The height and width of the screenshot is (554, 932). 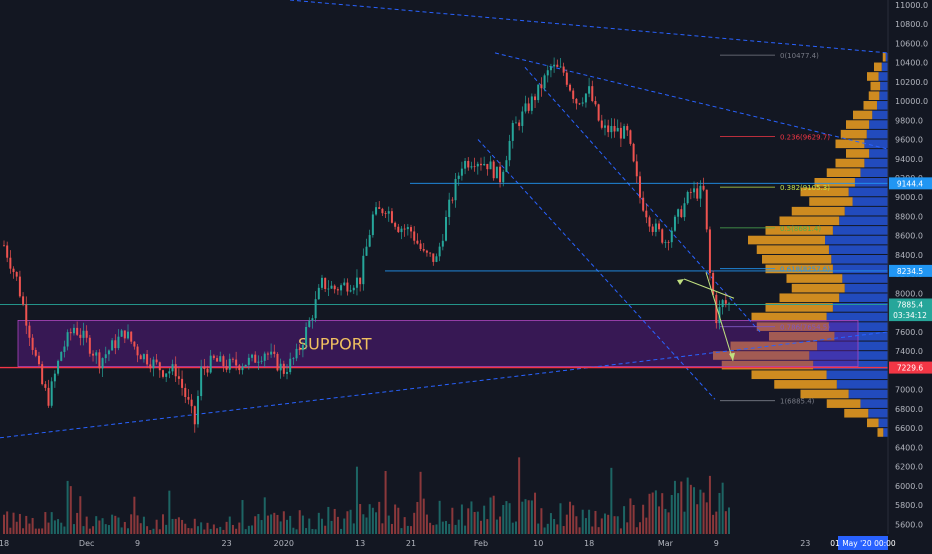 I want to click on channel-lower-line, so click(x=596, y=269).